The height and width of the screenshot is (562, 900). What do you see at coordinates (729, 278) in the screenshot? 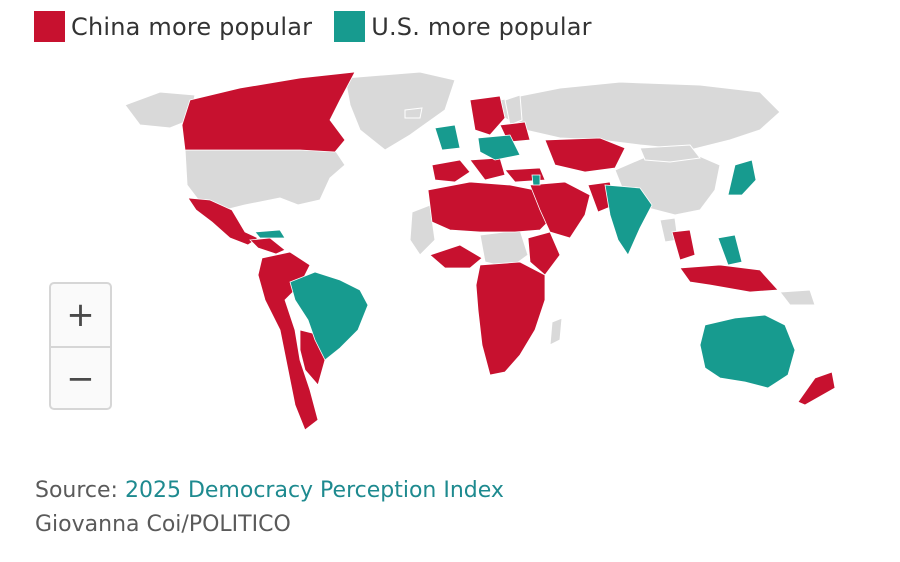
I see `region-indonesia` at bounding box center [729, 278].